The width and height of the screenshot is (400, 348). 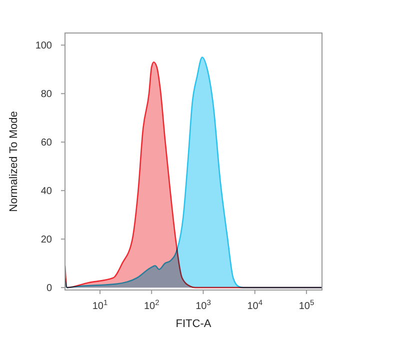 I want to click on x-tick-label: 10$^{4}$, so click(x=254, y=305).